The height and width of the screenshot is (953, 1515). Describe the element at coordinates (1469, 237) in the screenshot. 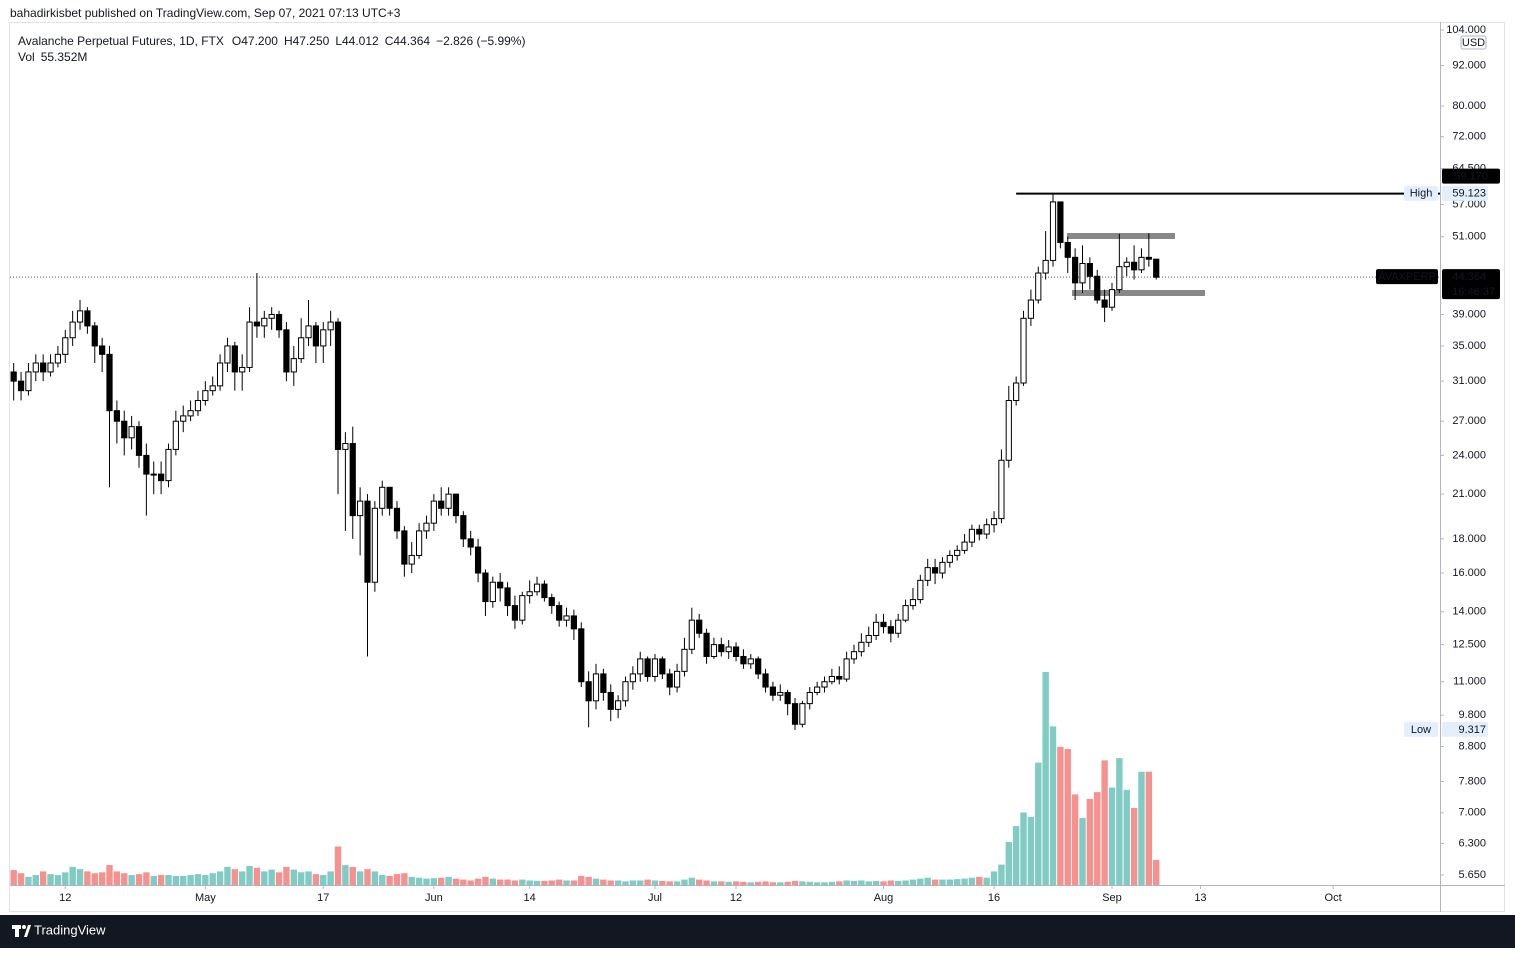

I see `y-tick-label: 51.000` at that location.